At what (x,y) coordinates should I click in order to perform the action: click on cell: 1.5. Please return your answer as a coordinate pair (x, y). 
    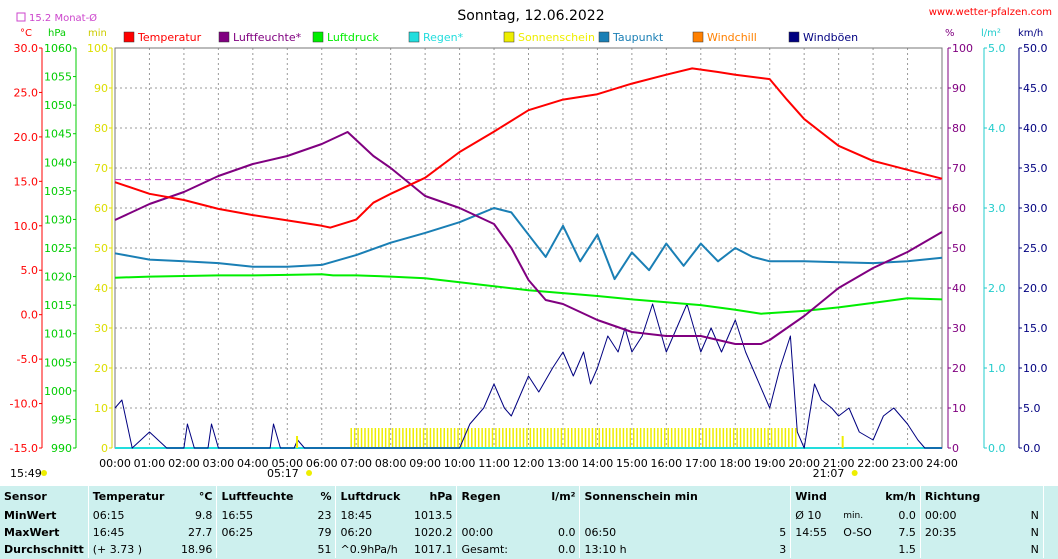
    Looking at the image, I should click on (907, 549).